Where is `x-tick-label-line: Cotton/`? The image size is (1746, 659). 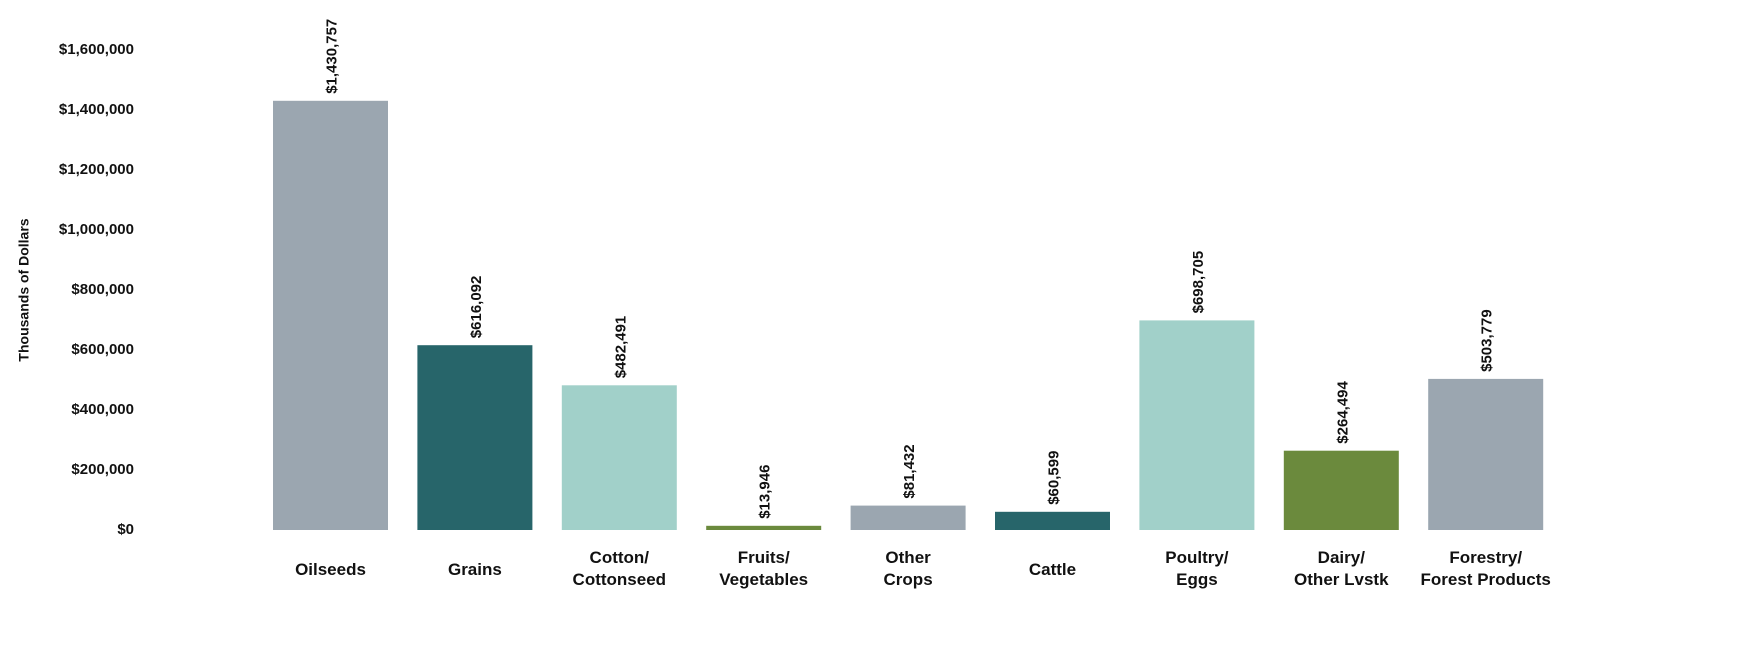 x-tick-label-line: Cotton/ is located at coordinates (620, 557).